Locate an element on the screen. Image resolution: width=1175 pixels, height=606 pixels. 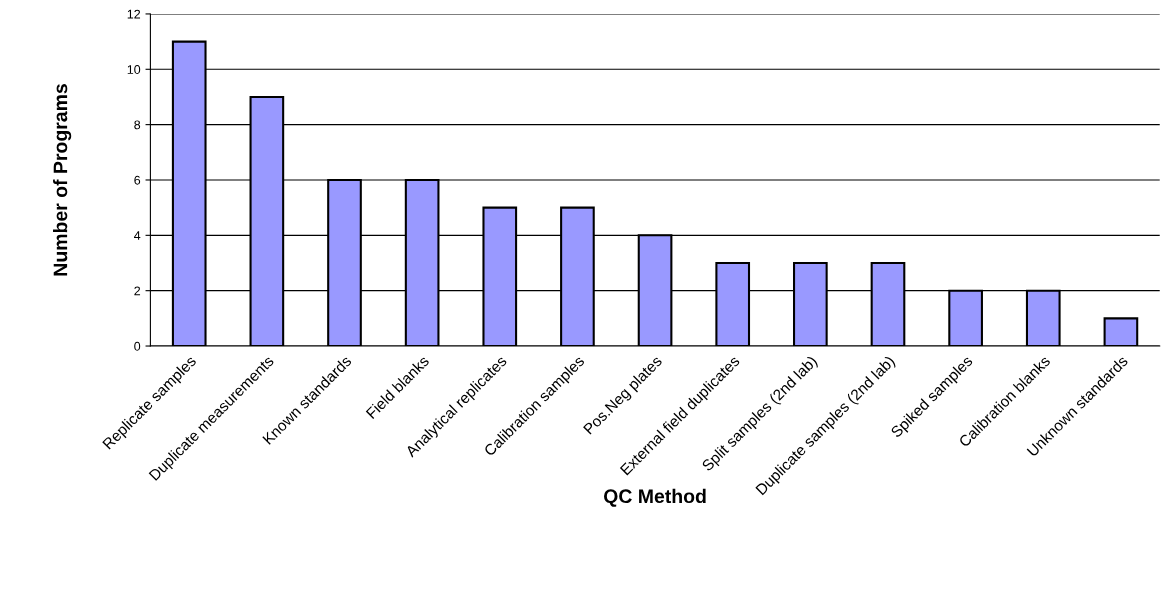
y-tick-label: 4 is located at coordinates (137, 235).